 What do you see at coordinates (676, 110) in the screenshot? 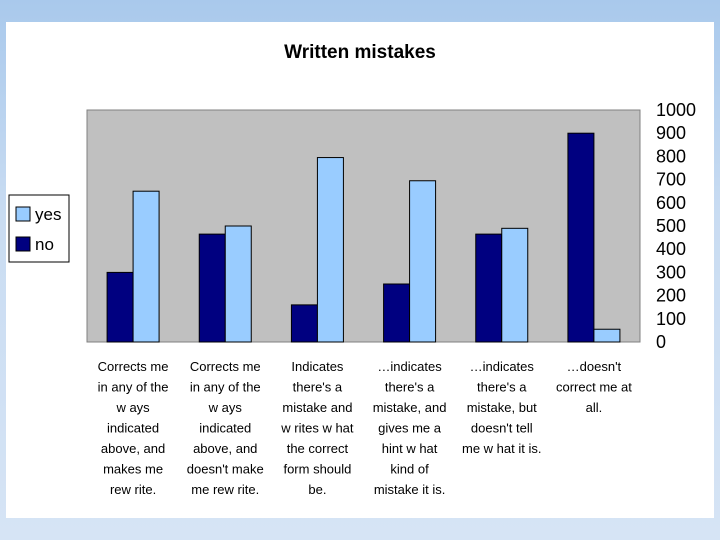
I see `y-tick-label: 1000` at bounding box center [676, 110].